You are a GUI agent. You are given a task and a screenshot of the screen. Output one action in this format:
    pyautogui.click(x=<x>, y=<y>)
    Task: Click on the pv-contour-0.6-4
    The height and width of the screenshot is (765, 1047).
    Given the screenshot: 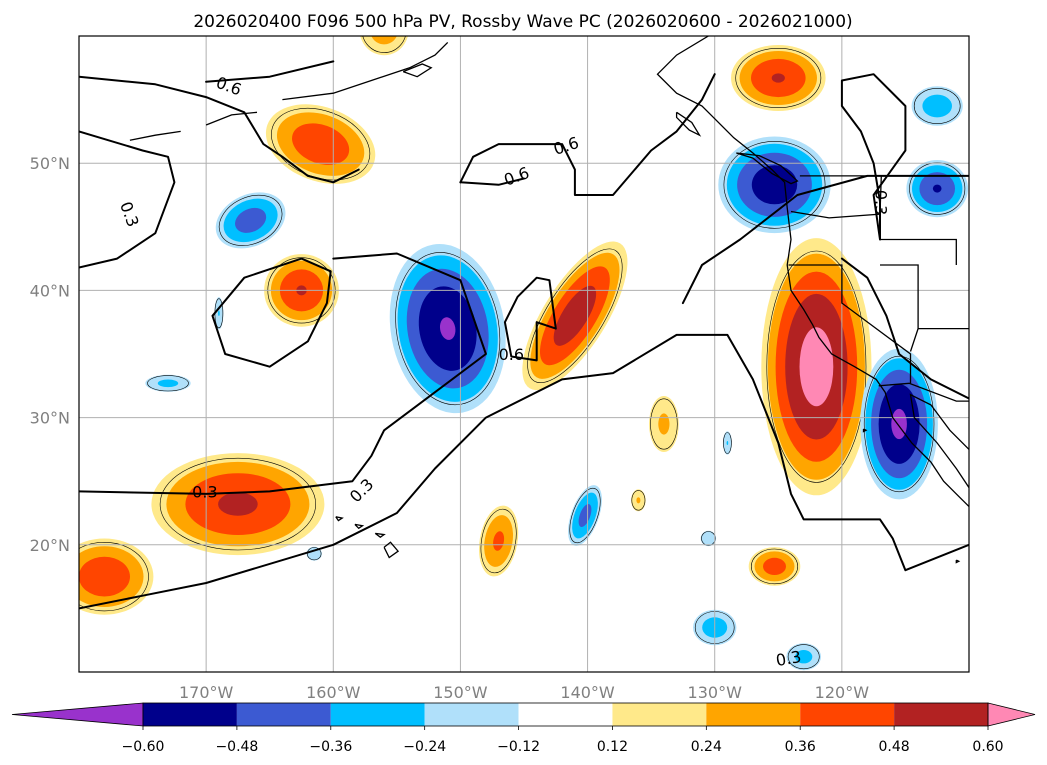 What is the action you would take?
    pyautogui.click(x=530, y=319)
    